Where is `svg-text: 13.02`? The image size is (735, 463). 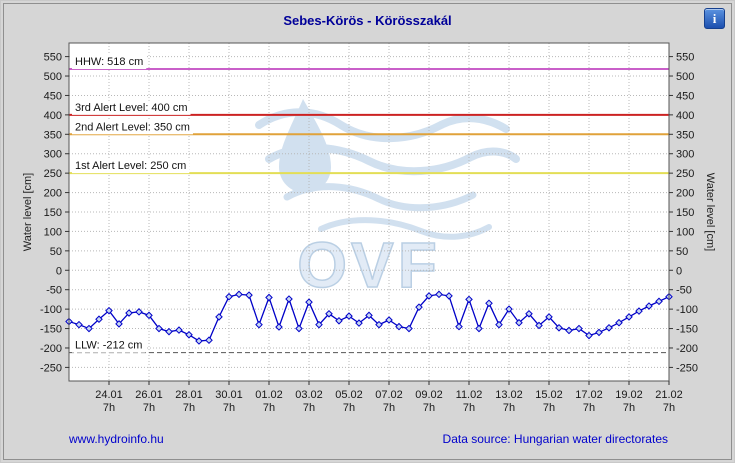
svg-text: 13.02 is located at coordinates (509, 395).